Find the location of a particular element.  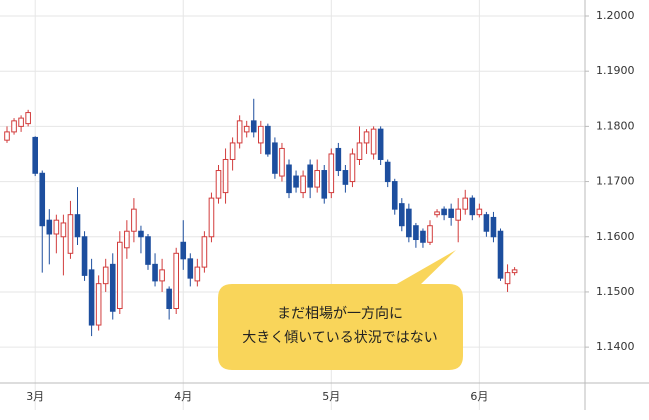

x-tick-label: 5月 is located at coordinates (331, 396).